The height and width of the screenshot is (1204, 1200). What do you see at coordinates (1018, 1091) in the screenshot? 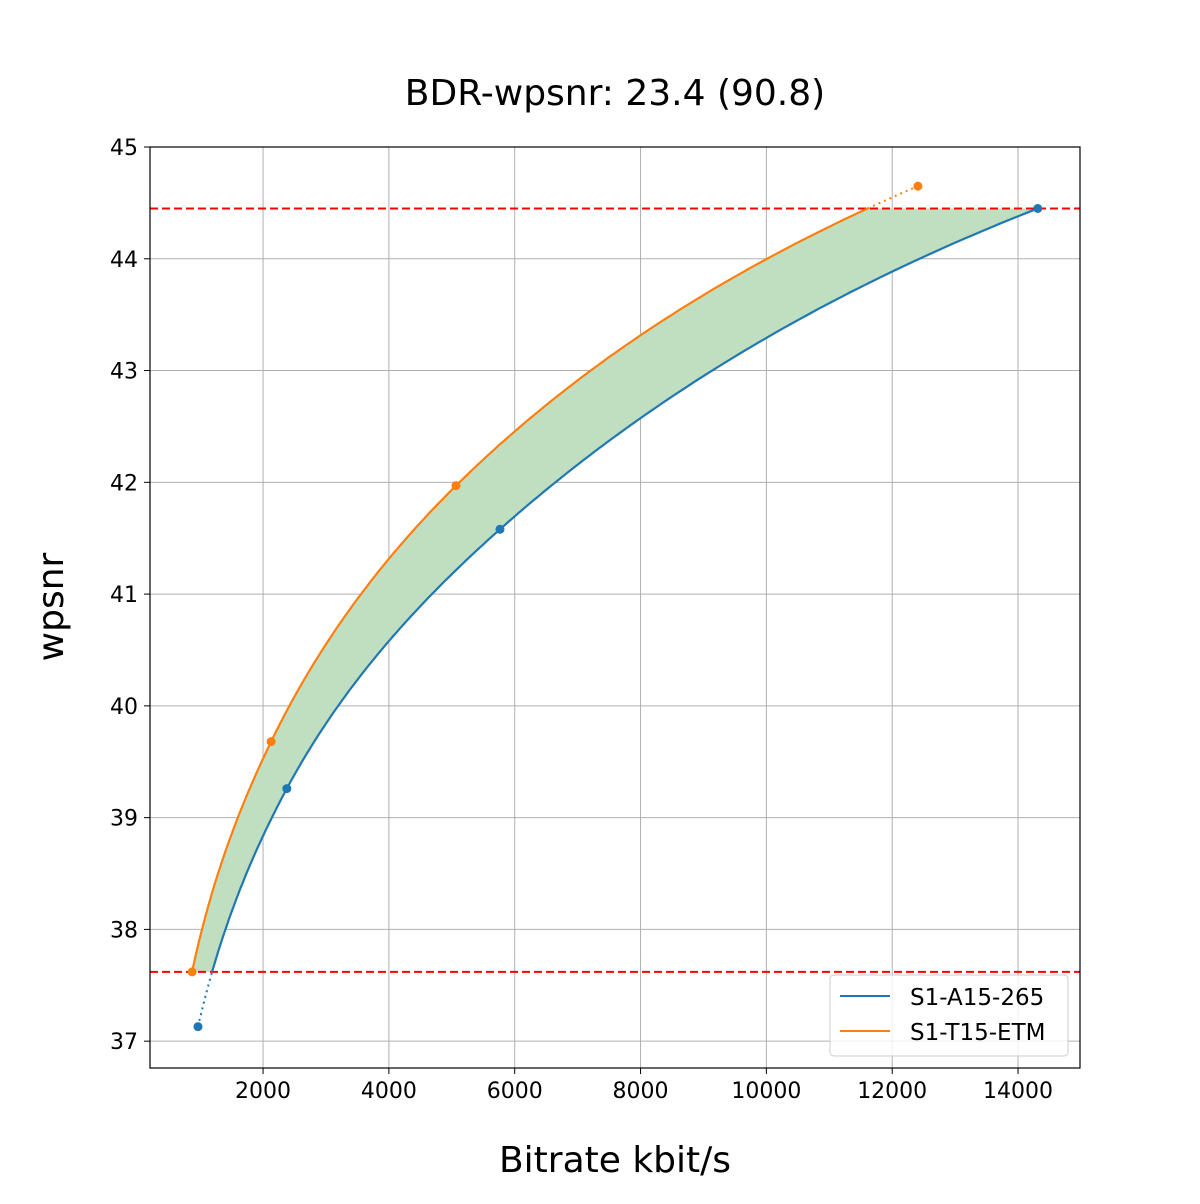
I see `x-tick-label: 14000` at bounding box center [1018, 1091].